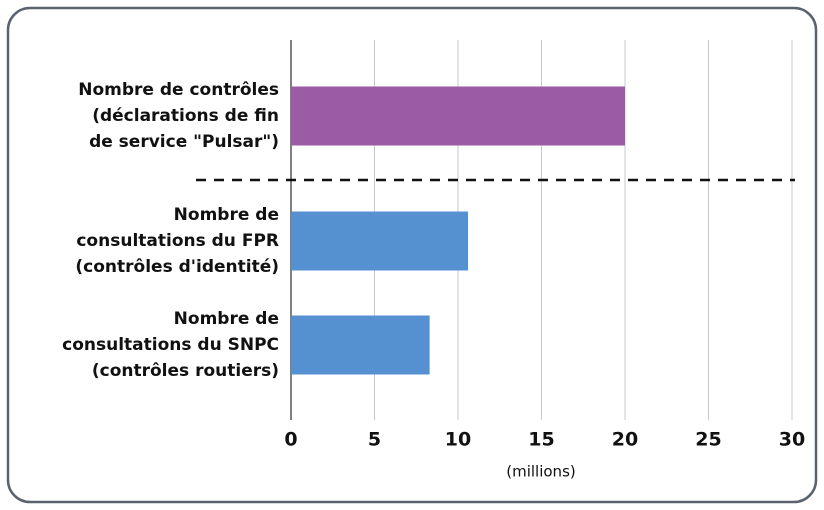 This screenshot has width=824, height=510. Describe the element at coordinates (792, 440) in the screenshot. I see `x-tick-label: 30` at that location.